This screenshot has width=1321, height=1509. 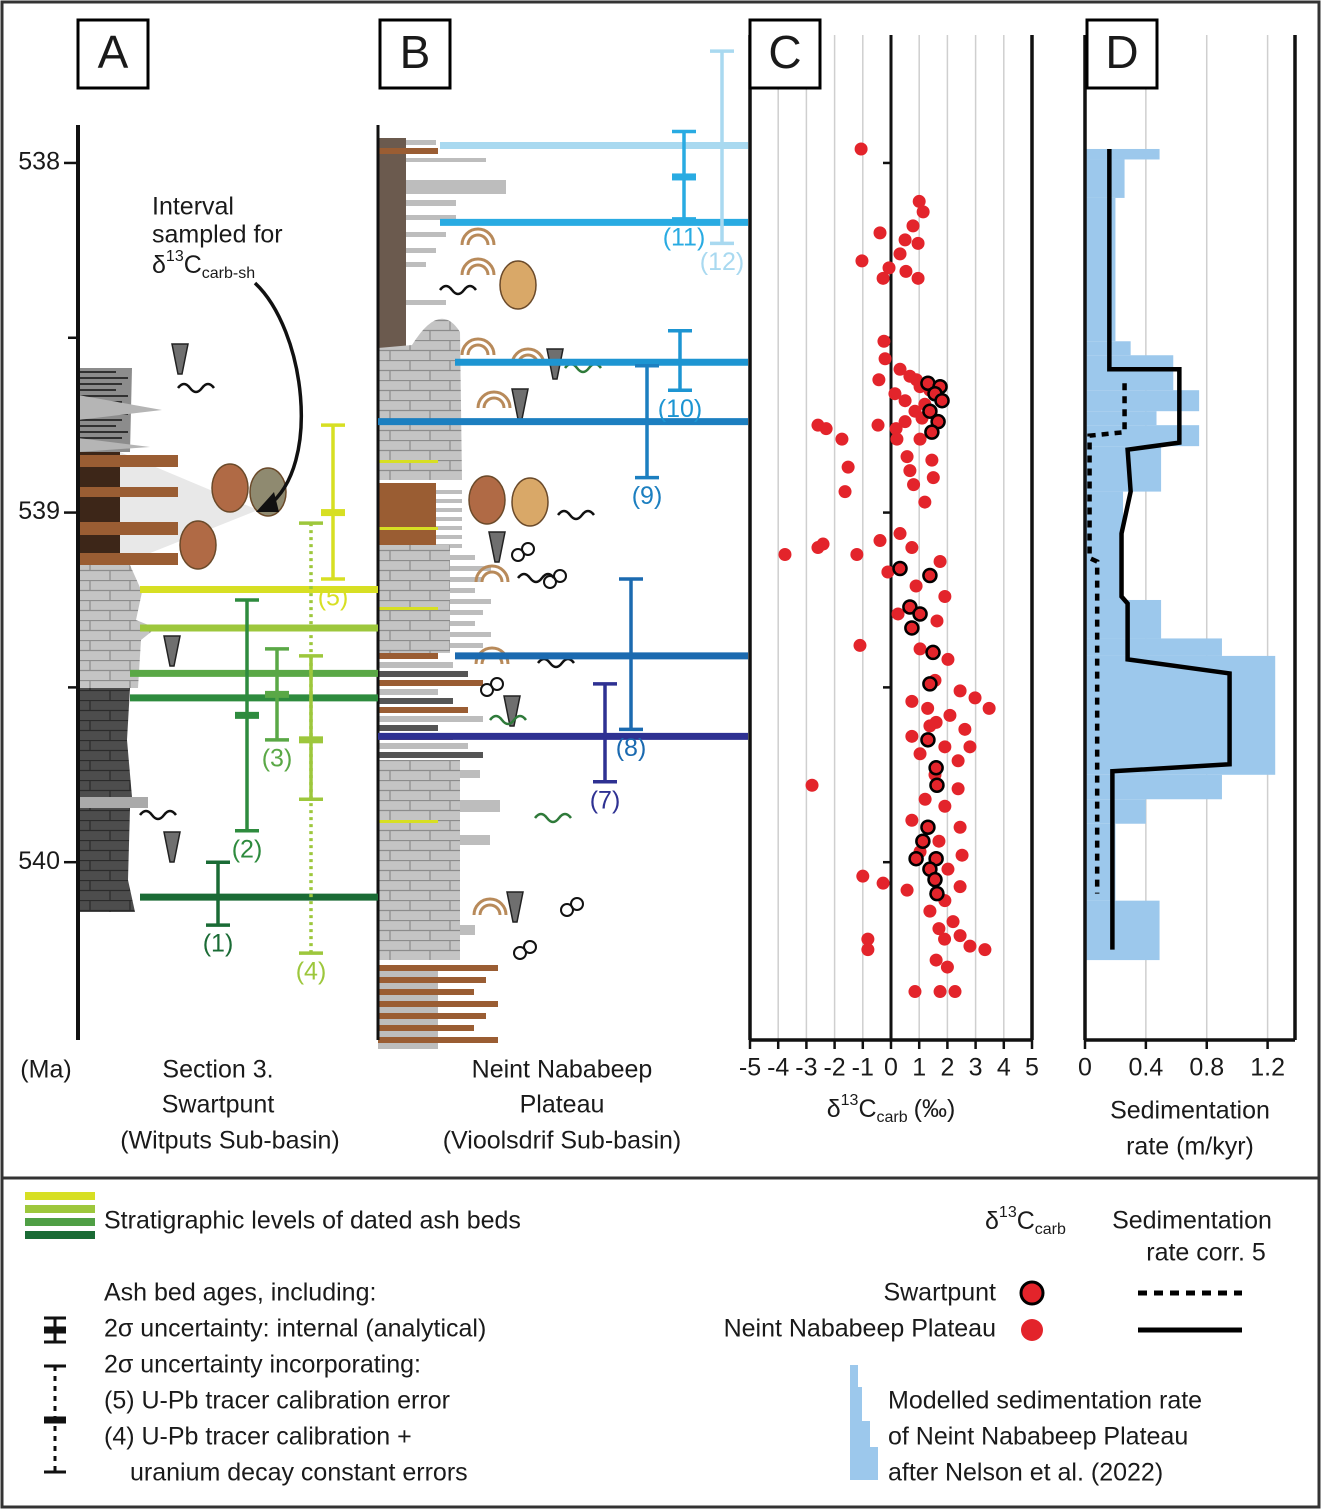 What do you see at coordinates (228, 273) in the screenshot?
I see `annotation-part: carb-sh` at bounding box center [228, 273].